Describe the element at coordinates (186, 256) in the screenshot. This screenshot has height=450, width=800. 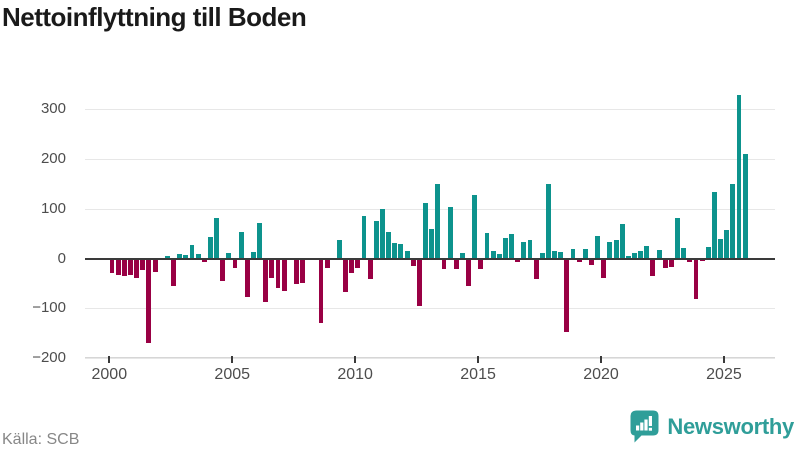
I see `bar-2003q1` at that location.